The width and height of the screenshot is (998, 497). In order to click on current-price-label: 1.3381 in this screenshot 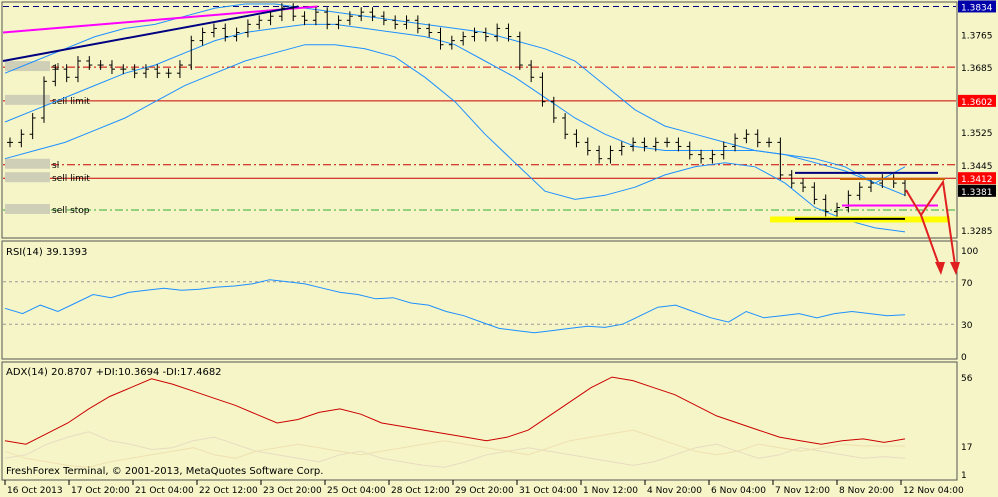, I will do `click(977, 193)`.